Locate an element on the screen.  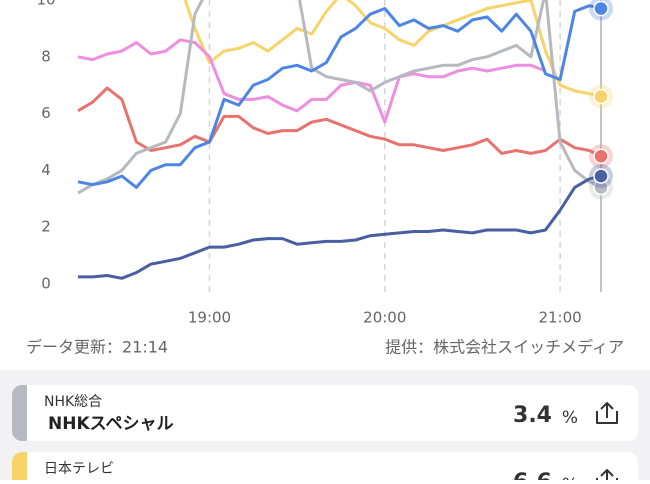
share-button is located at coordinates (607, 413).